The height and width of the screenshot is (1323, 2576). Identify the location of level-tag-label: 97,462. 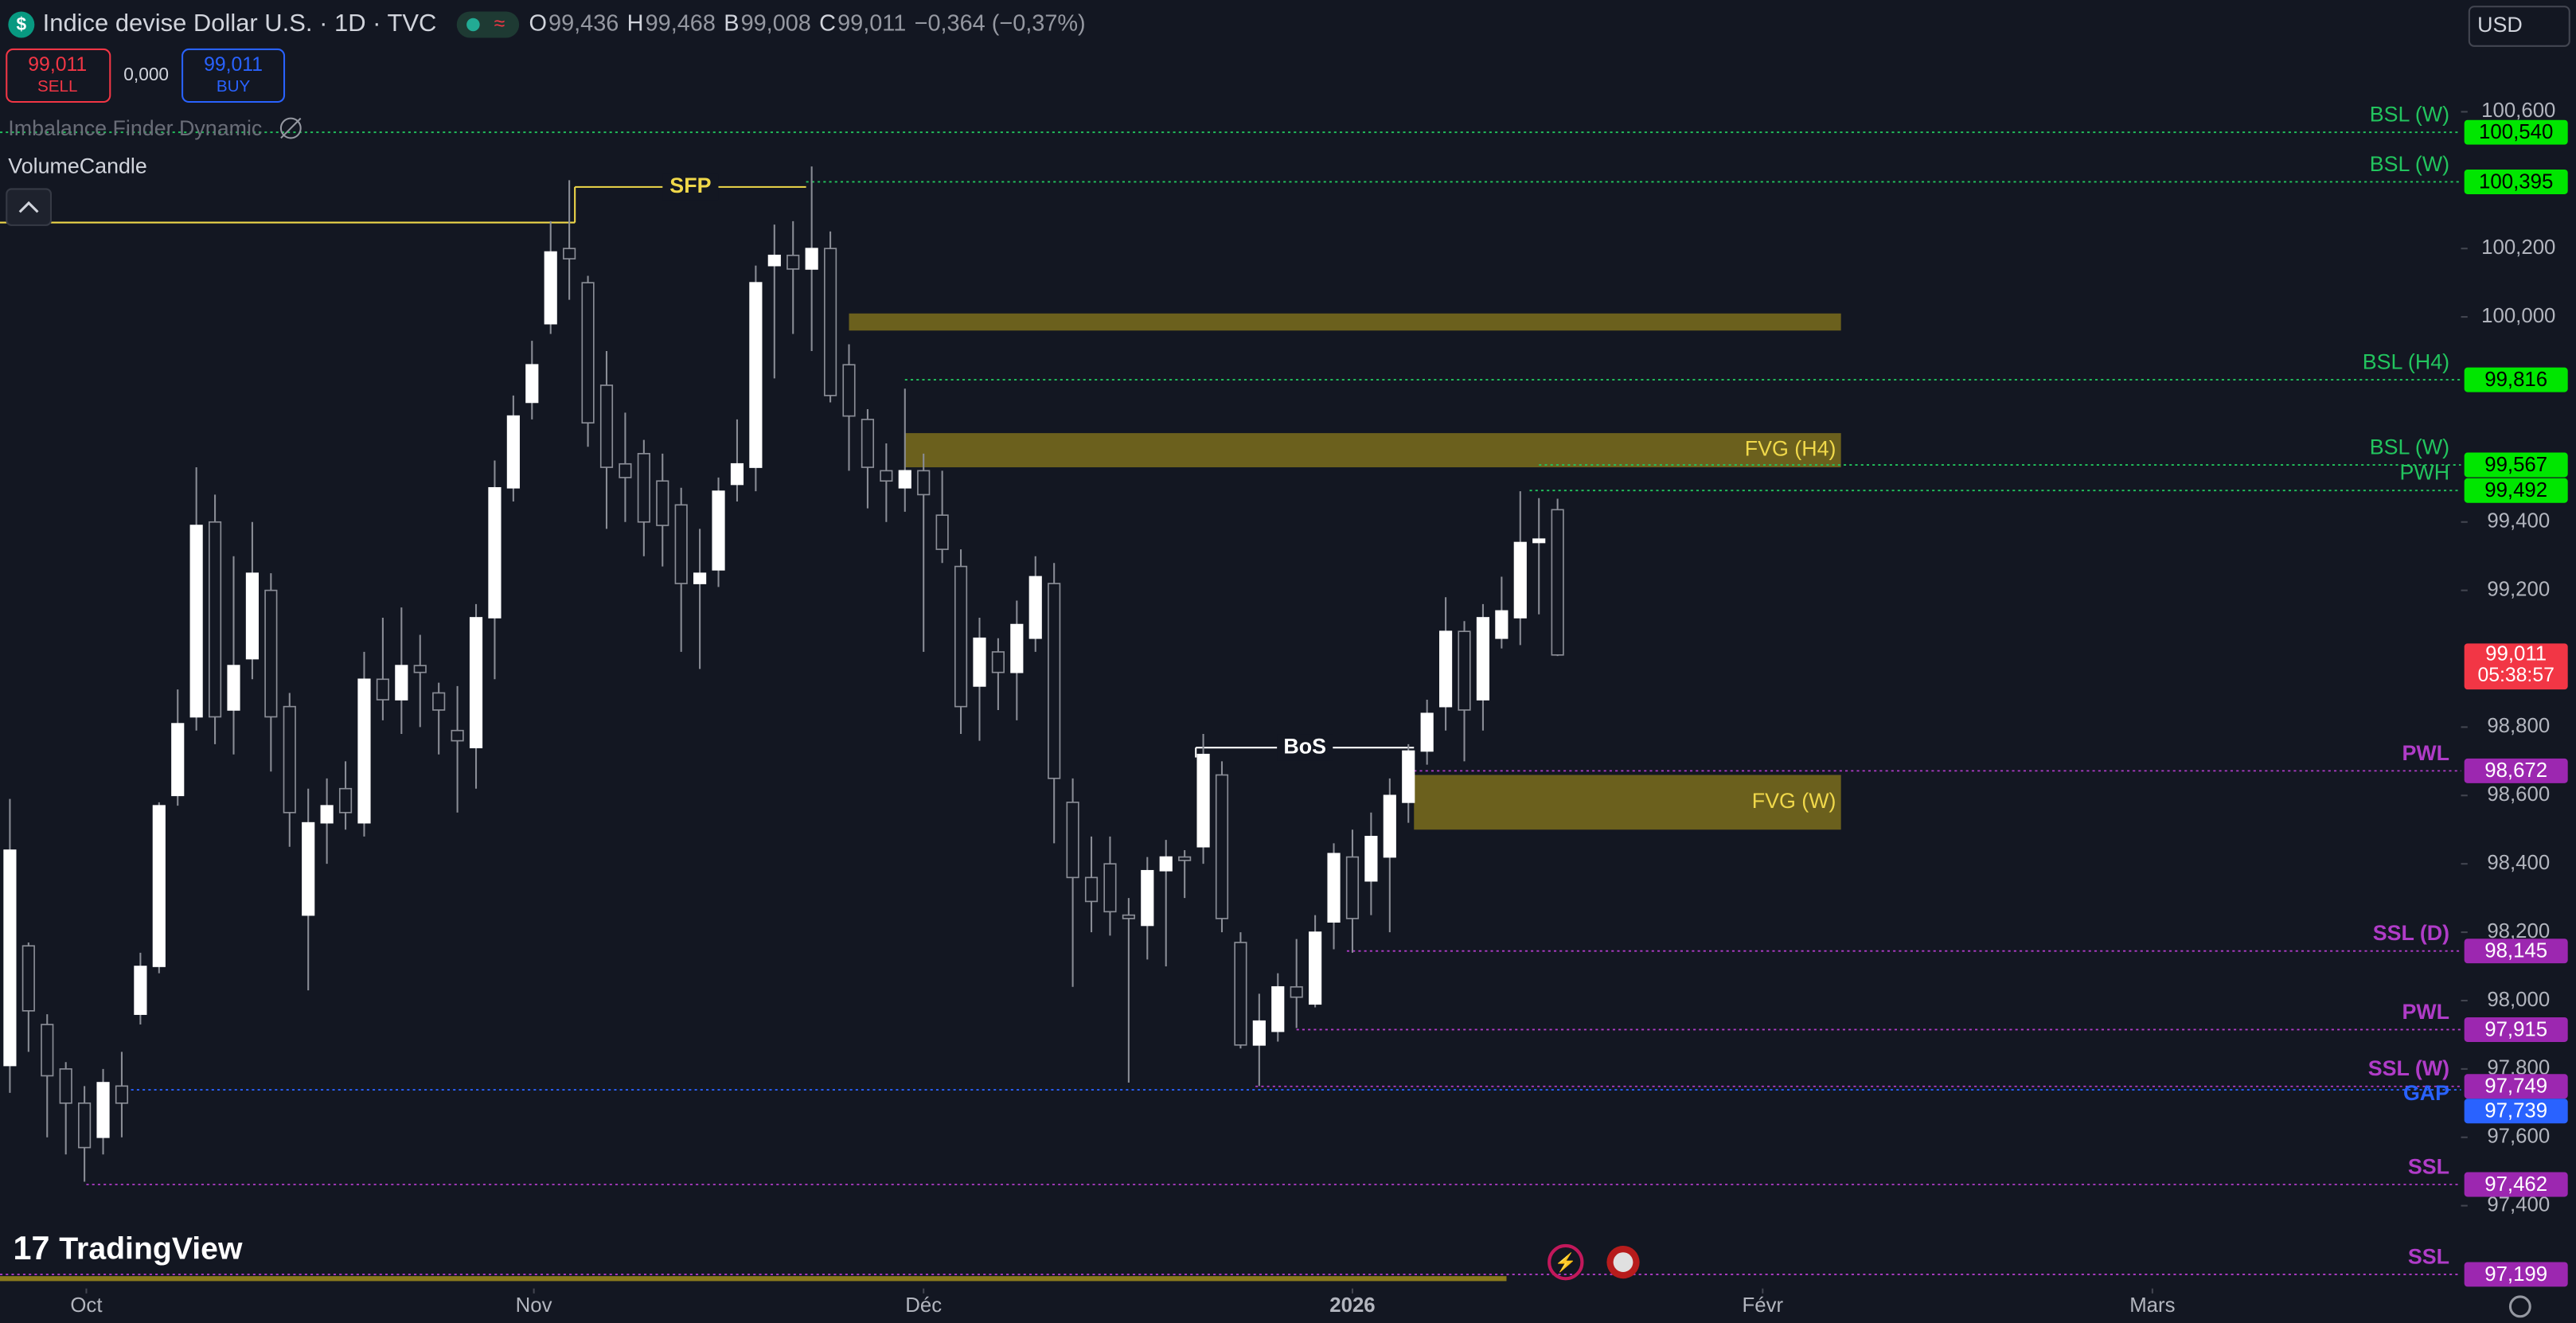
(2515, 1184).